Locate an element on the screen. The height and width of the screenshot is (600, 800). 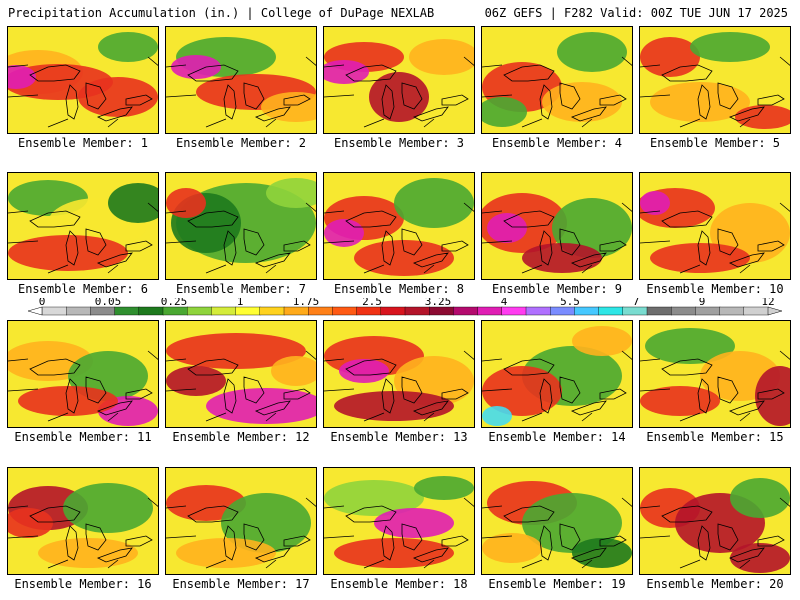
colorbar-swatches is located at coordinates (405, 311).